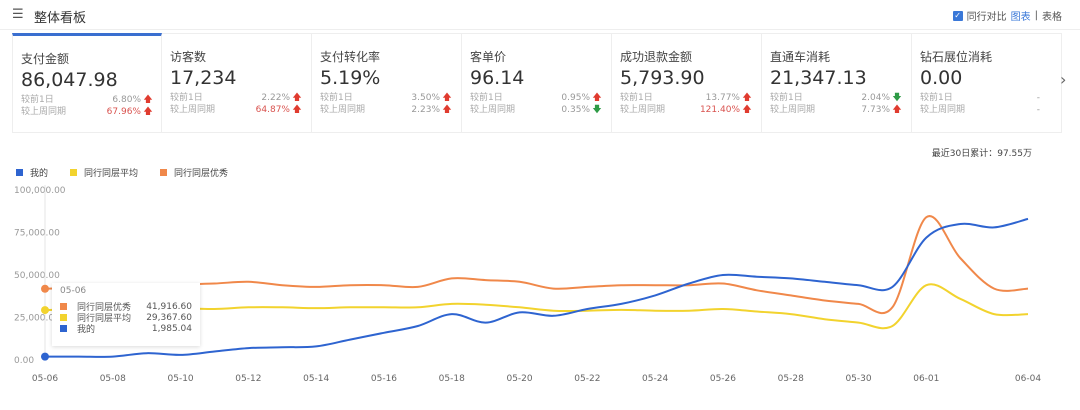 This screenshot has height=410, width=1080. What do you see at coordinates (1020, 17) in the screenshot?
I see `view-chart-link: 图表` at bounding box center [1020, 17].